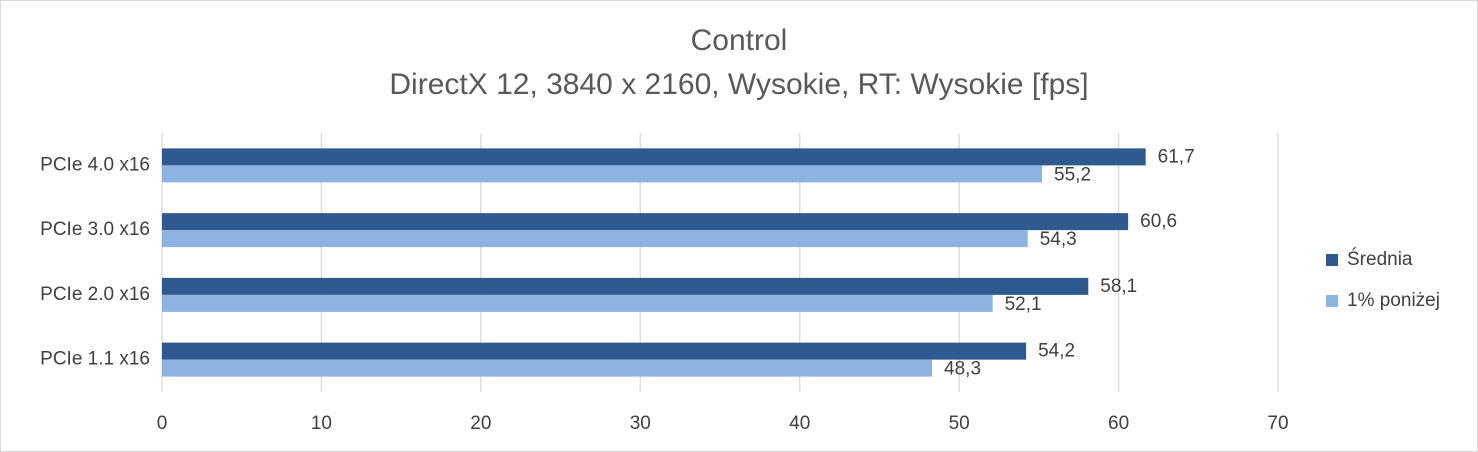  Describe the element at coordinates (799, 423) in the screenshot. I see `x-tick-label: 40` at that location.